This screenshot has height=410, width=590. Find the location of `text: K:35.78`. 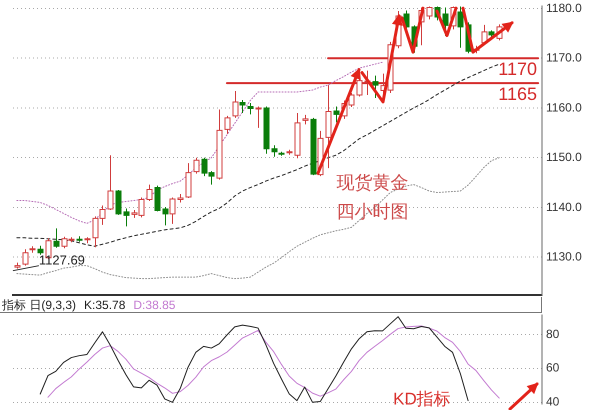

text: K:35.78 is located at coordinates (105, 305).